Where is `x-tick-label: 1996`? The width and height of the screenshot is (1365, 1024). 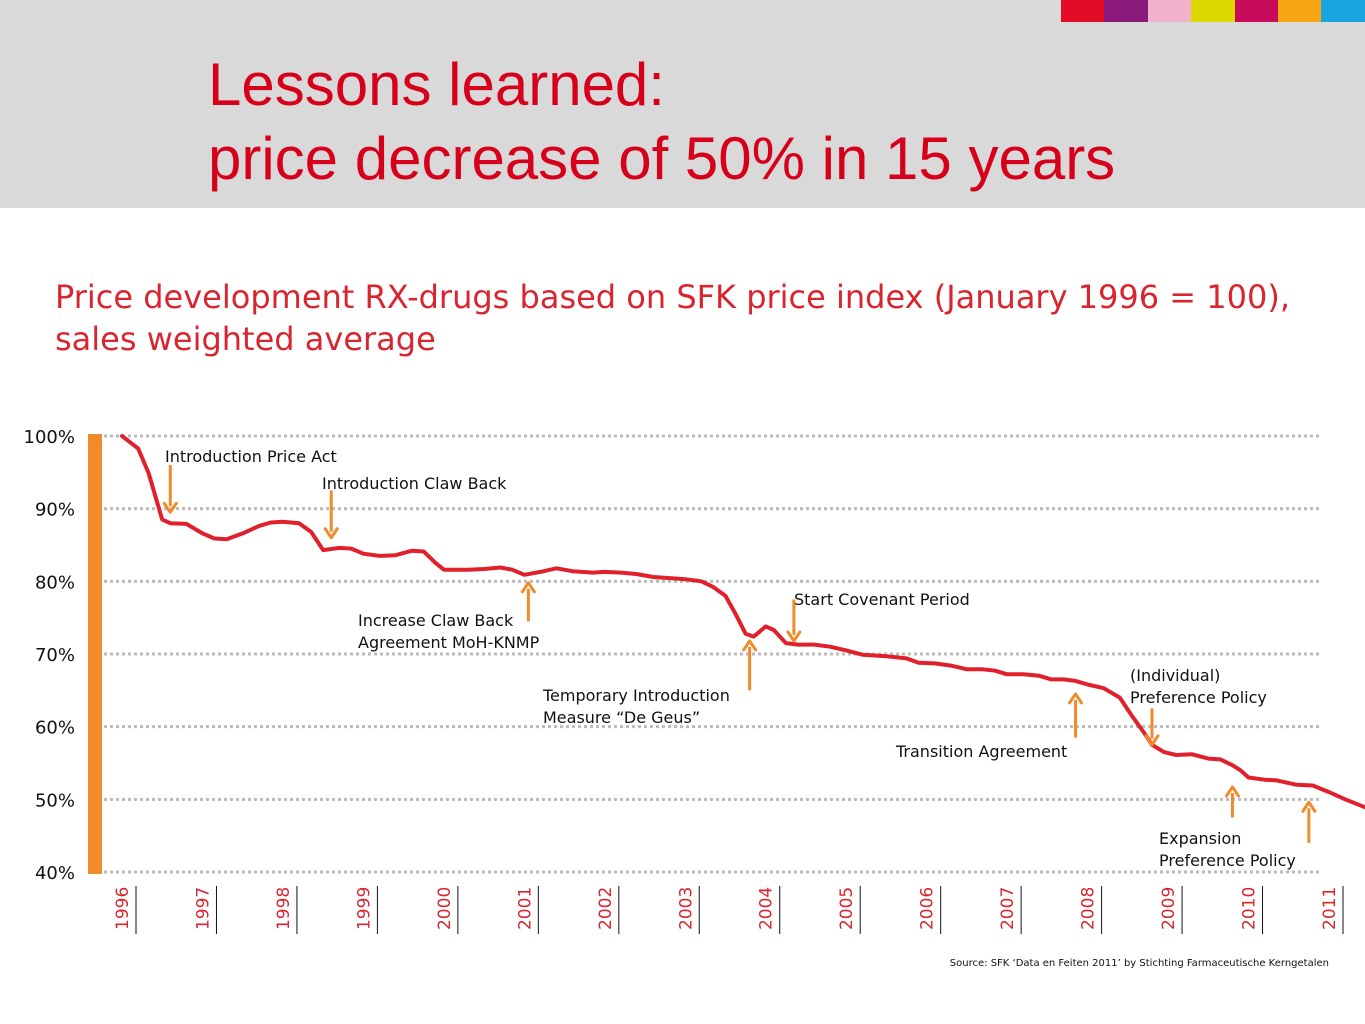 x-tick-label: 1996 is located at coordinates (123, 908).